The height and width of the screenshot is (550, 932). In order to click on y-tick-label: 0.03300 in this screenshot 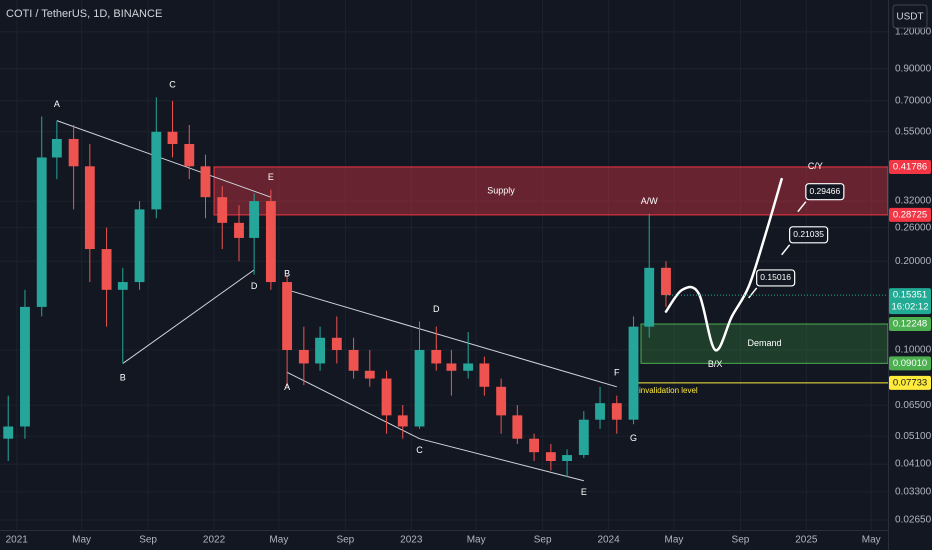, I will do `click(913, 492)`.